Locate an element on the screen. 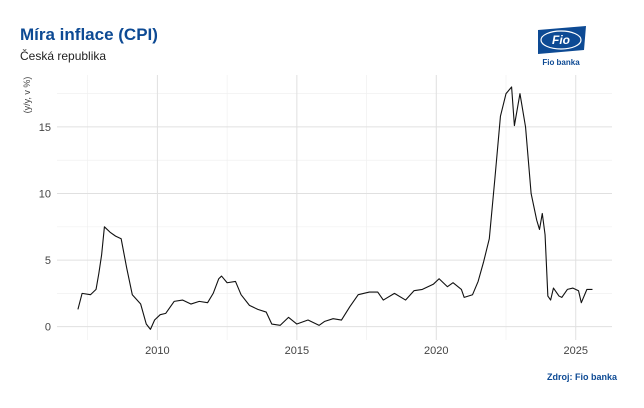 This screenshot has width=644, height=408. logo-mark: Fio is located at coordinates (561, 40).